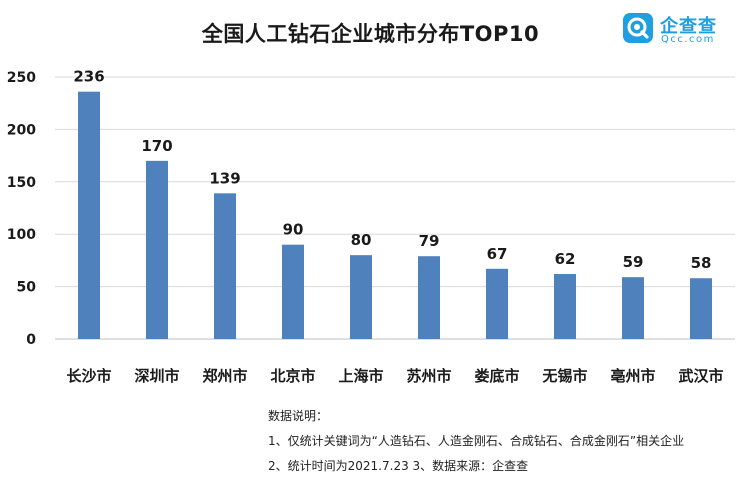  Describe the element at coordinates (298, 416) in the screenshot. I see `notes-heading: 数据说明：` at that location.